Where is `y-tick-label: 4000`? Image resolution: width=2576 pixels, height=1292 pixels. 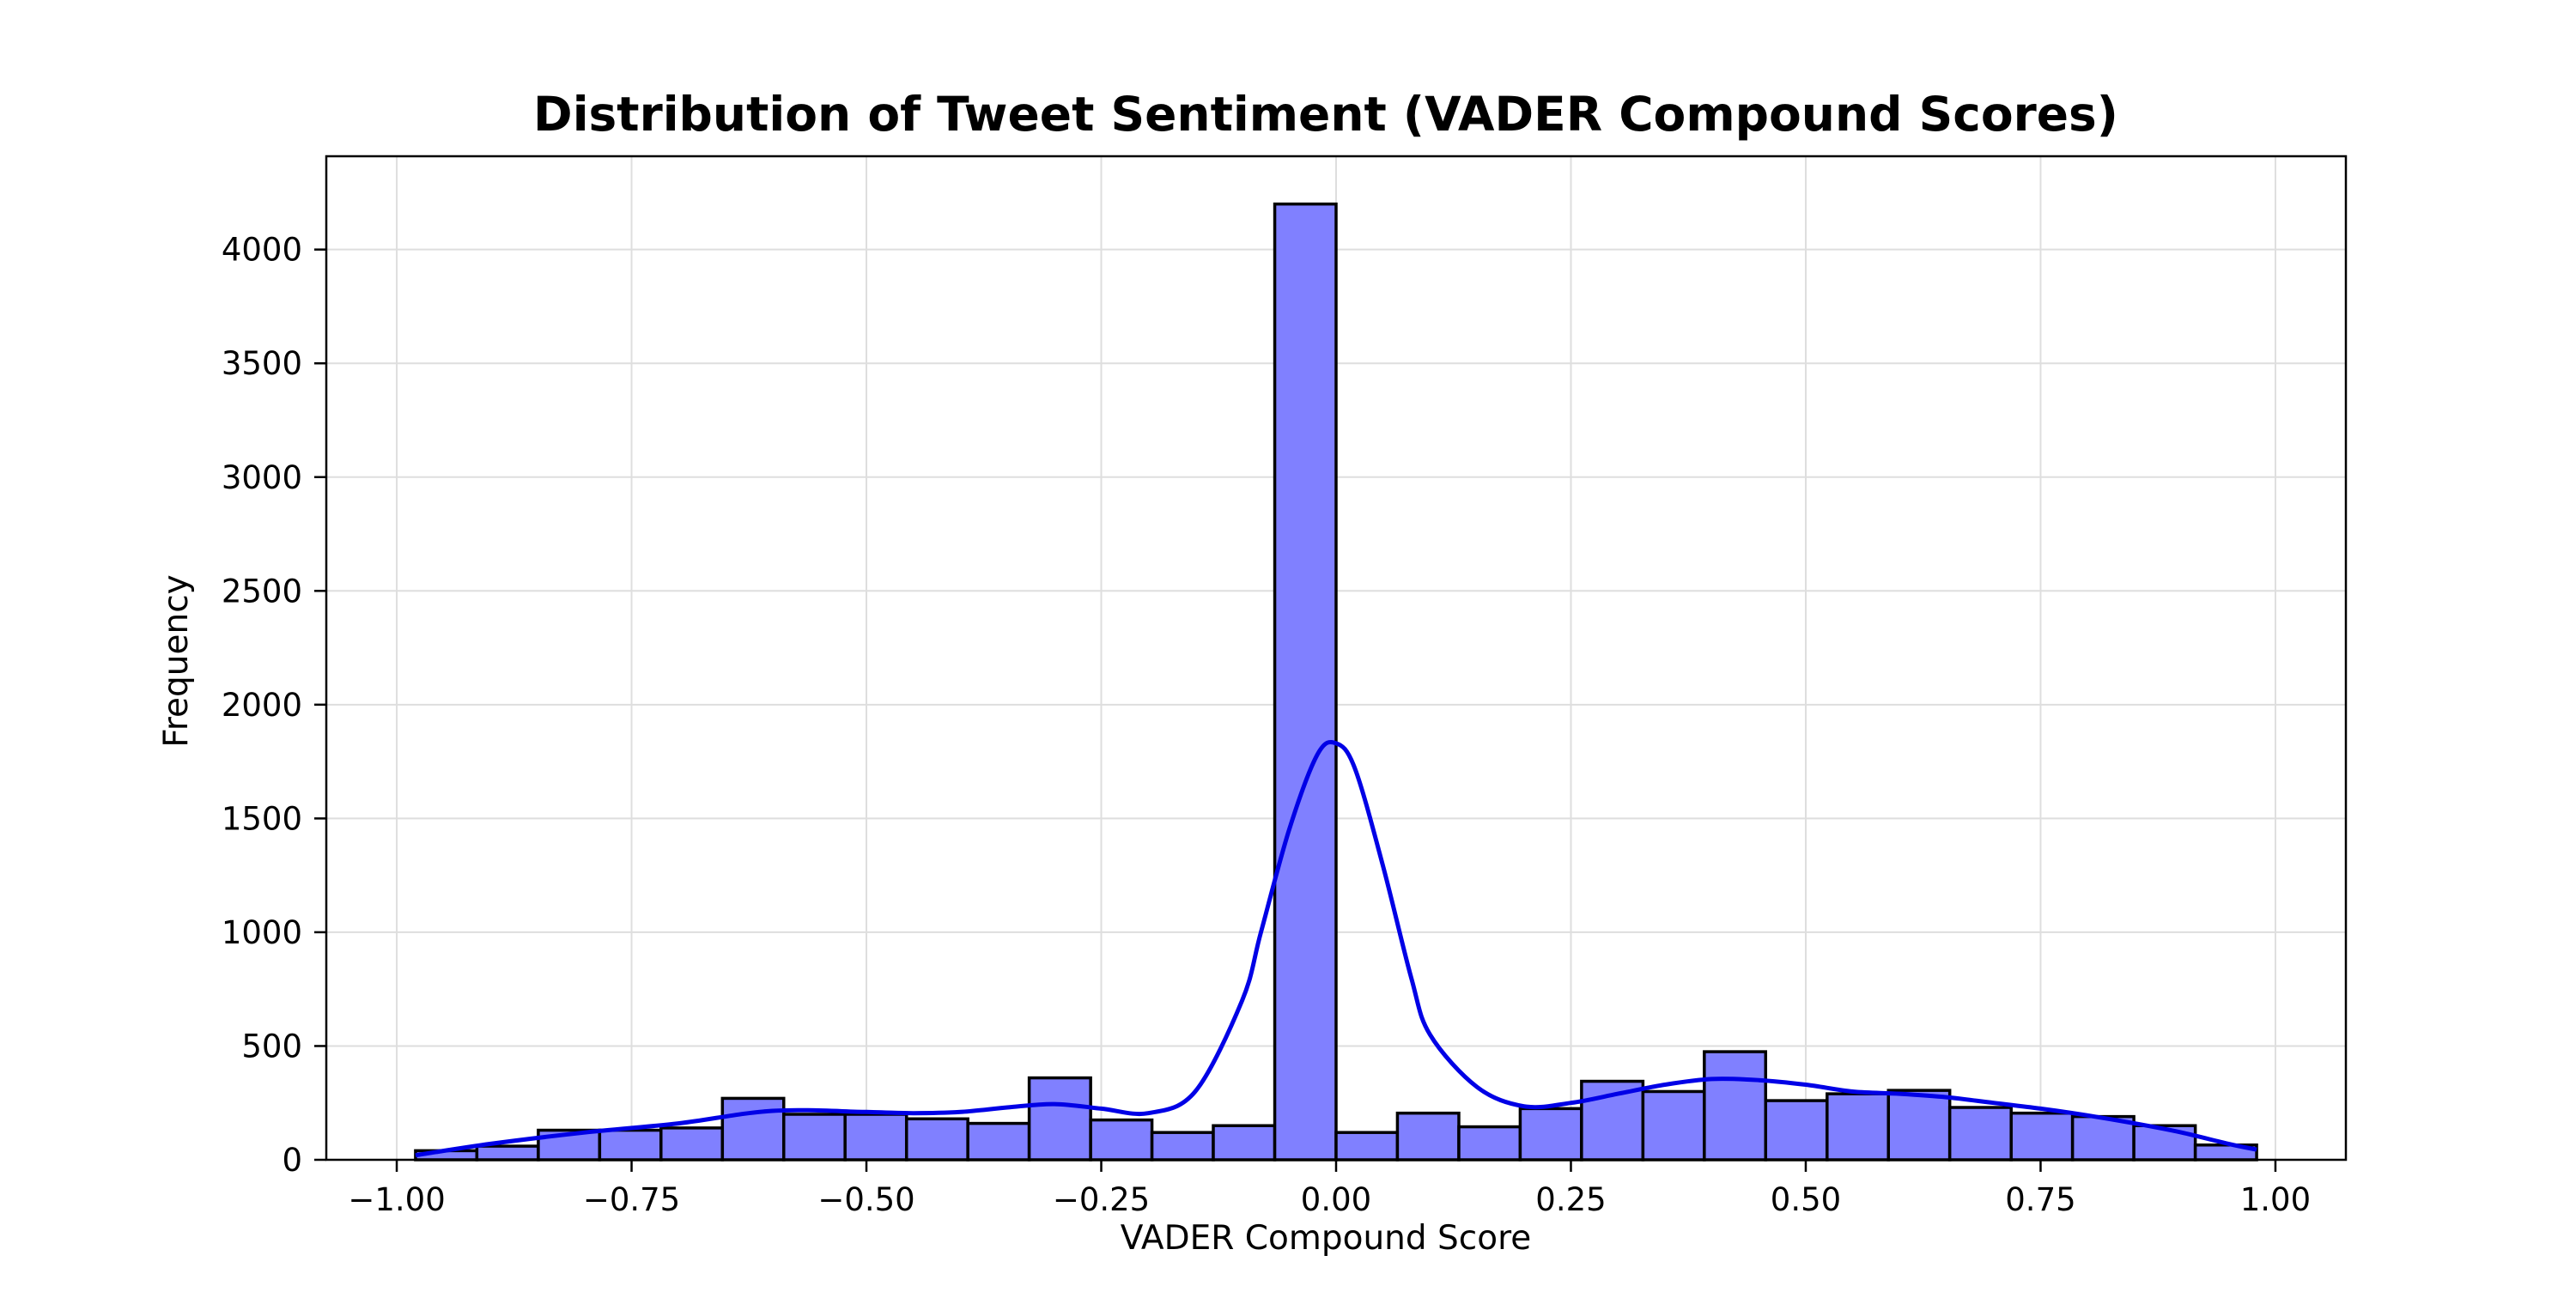 y-tick-label: 4000 is located at coordinates (262, 250).